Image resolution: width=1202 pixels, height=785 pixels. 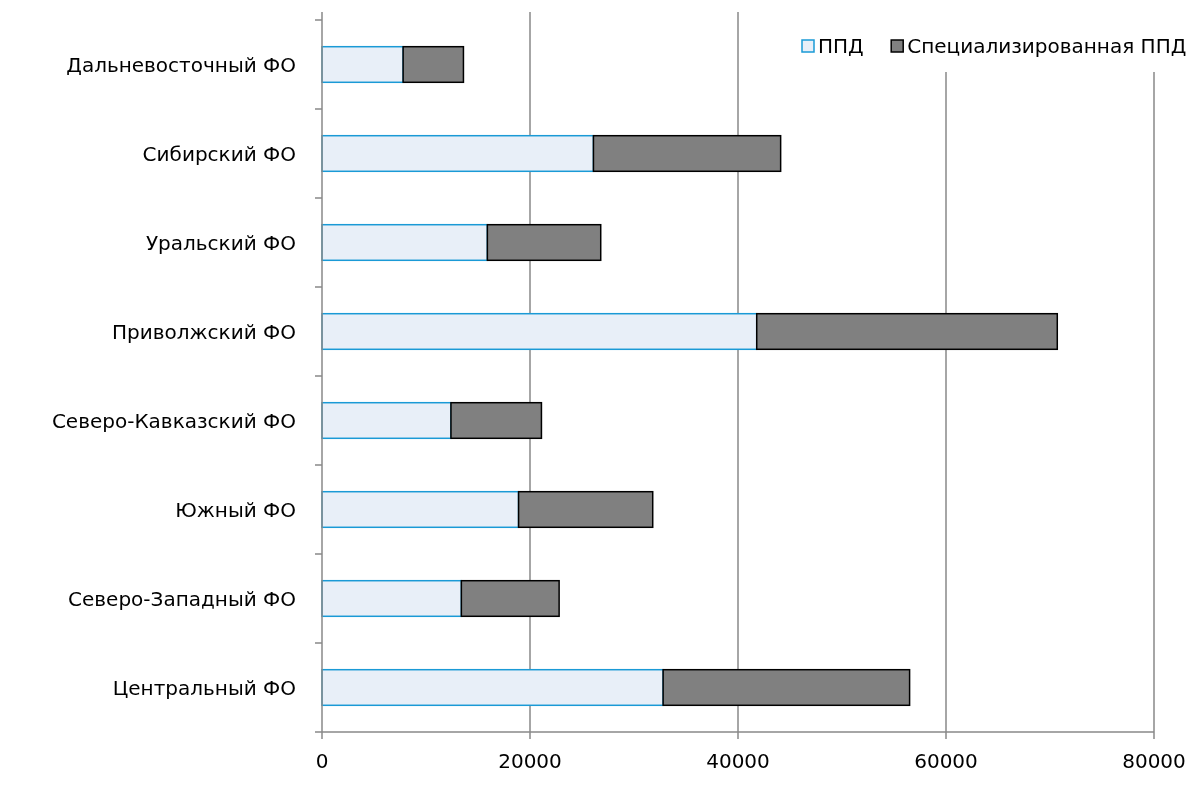 What do you see at coordinates (235, 509) in the screenshot?
I see `y-tick-label: Южный ФО` at bounding box center [235, 509].